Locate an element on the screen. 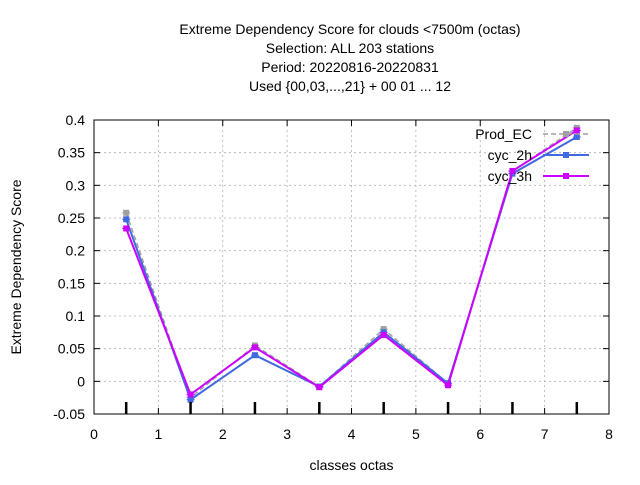 This screenshot has height=485, width=640. x-tick-label: 0 is located at coordinates (94, 434).